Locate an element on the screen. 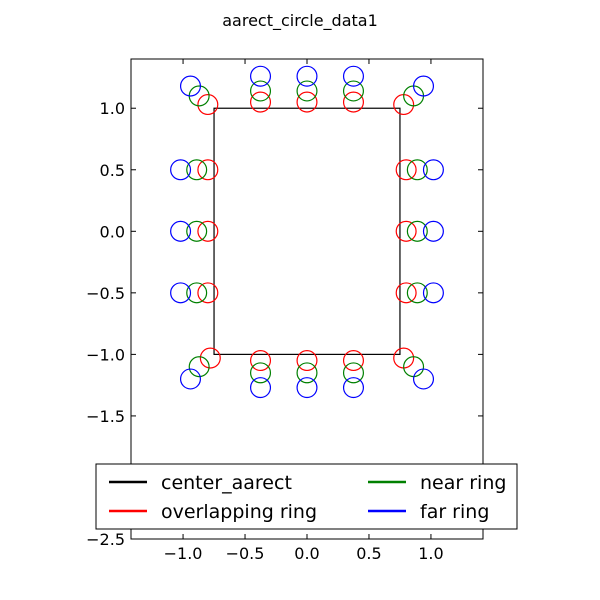 This screenshot has width=600, height=600. legend-label-overlapping-ring: overlapping ring is located at coordinates (239, 512).